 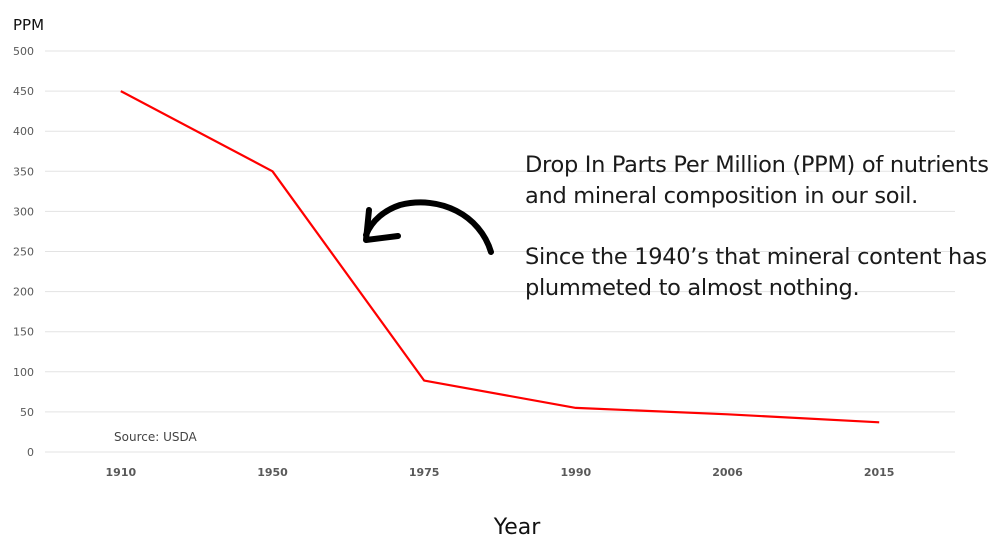 I want to click on x-tick-label: 1910, so click(x=121, y=472).